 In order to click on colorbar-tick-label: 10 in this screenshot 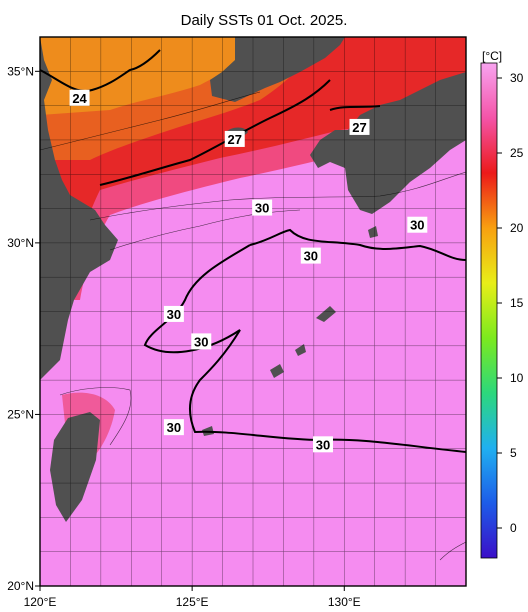, I will do `click(517, 378)`.